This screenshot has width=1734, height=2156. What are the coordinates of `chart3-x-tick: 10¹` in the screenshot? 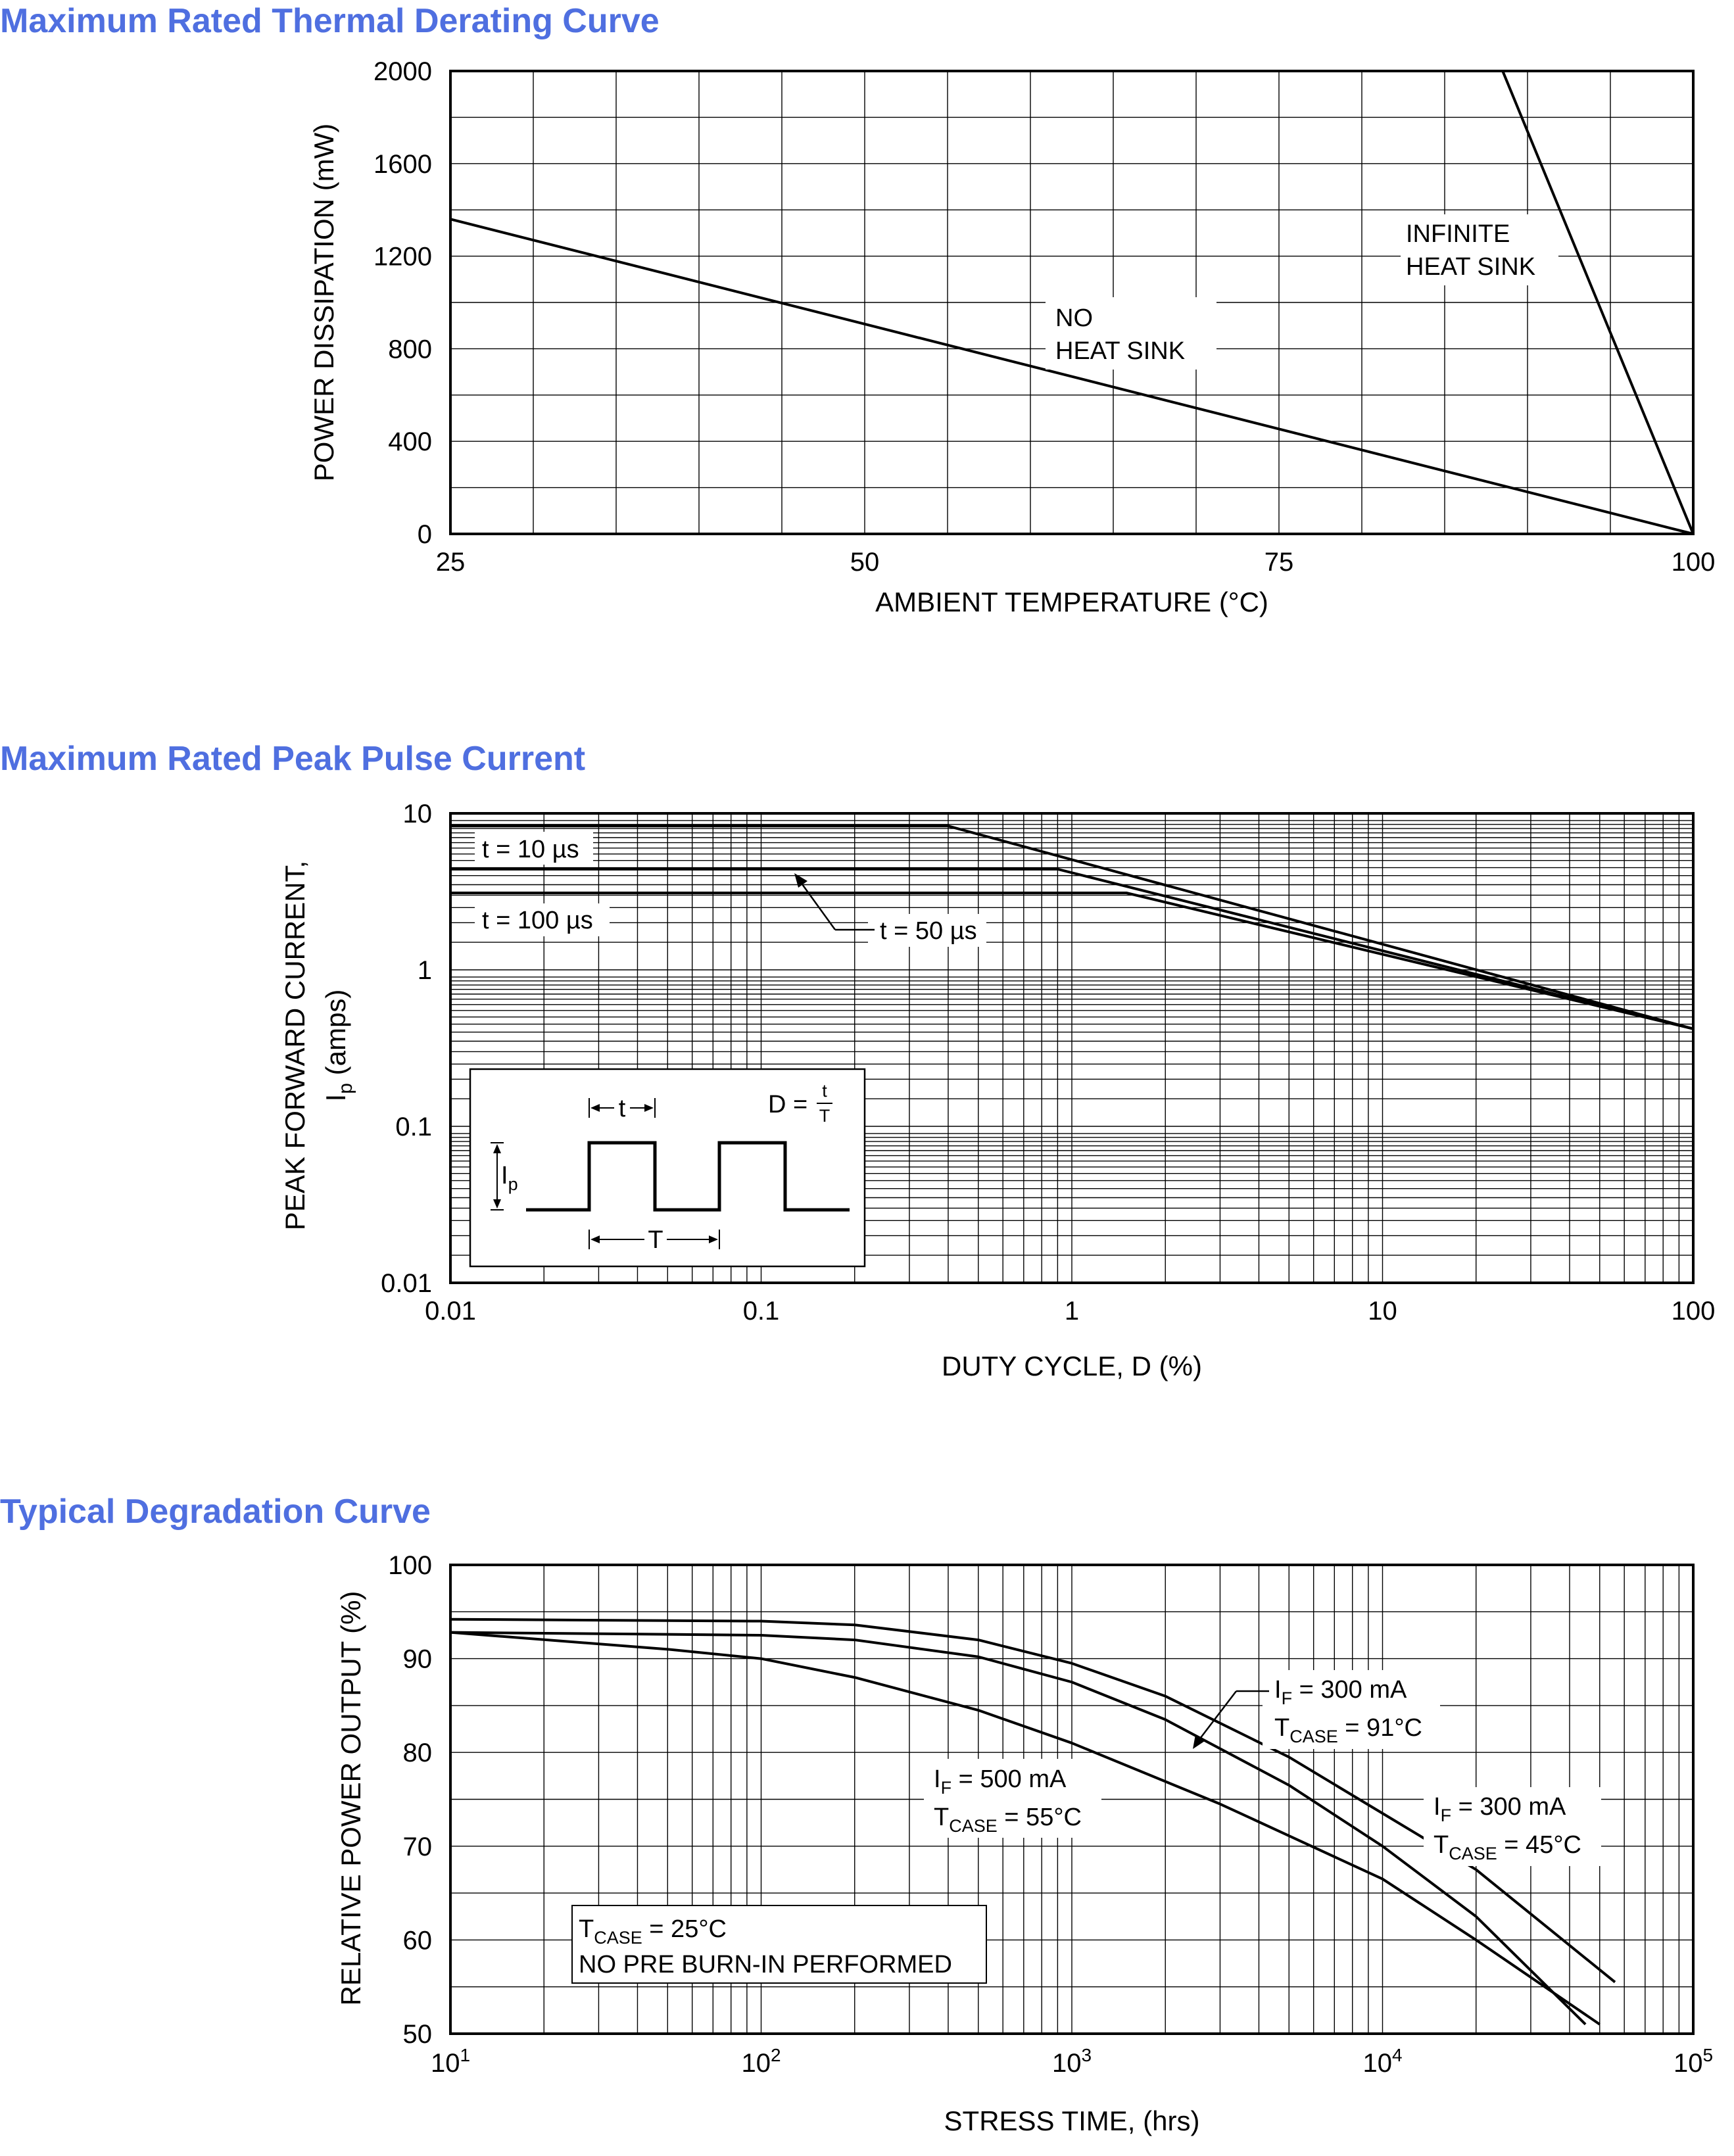 It's located at (450, 2061).